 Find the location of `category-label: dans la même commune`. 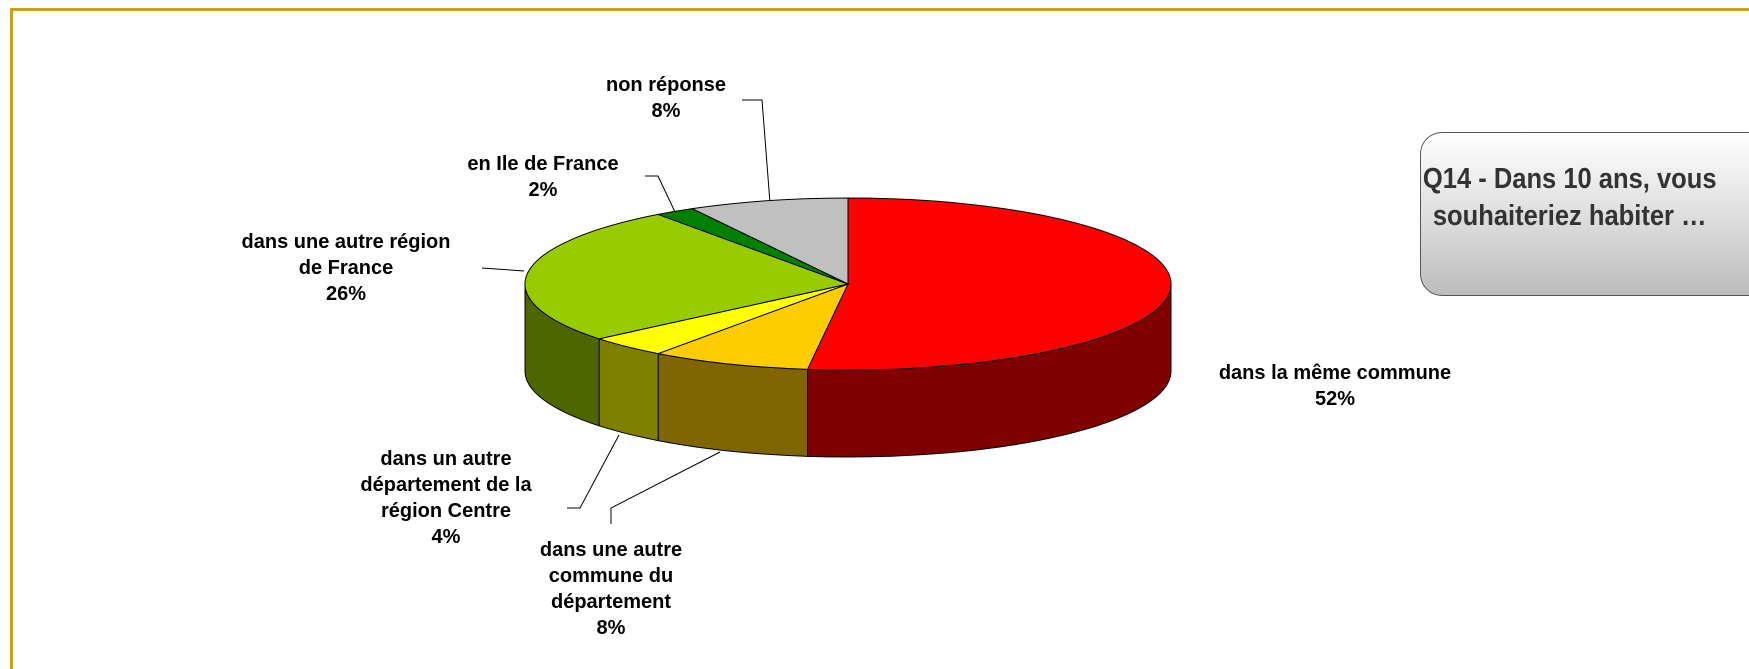

category-label: dans la même commune is located at coordinates (1335, 373).